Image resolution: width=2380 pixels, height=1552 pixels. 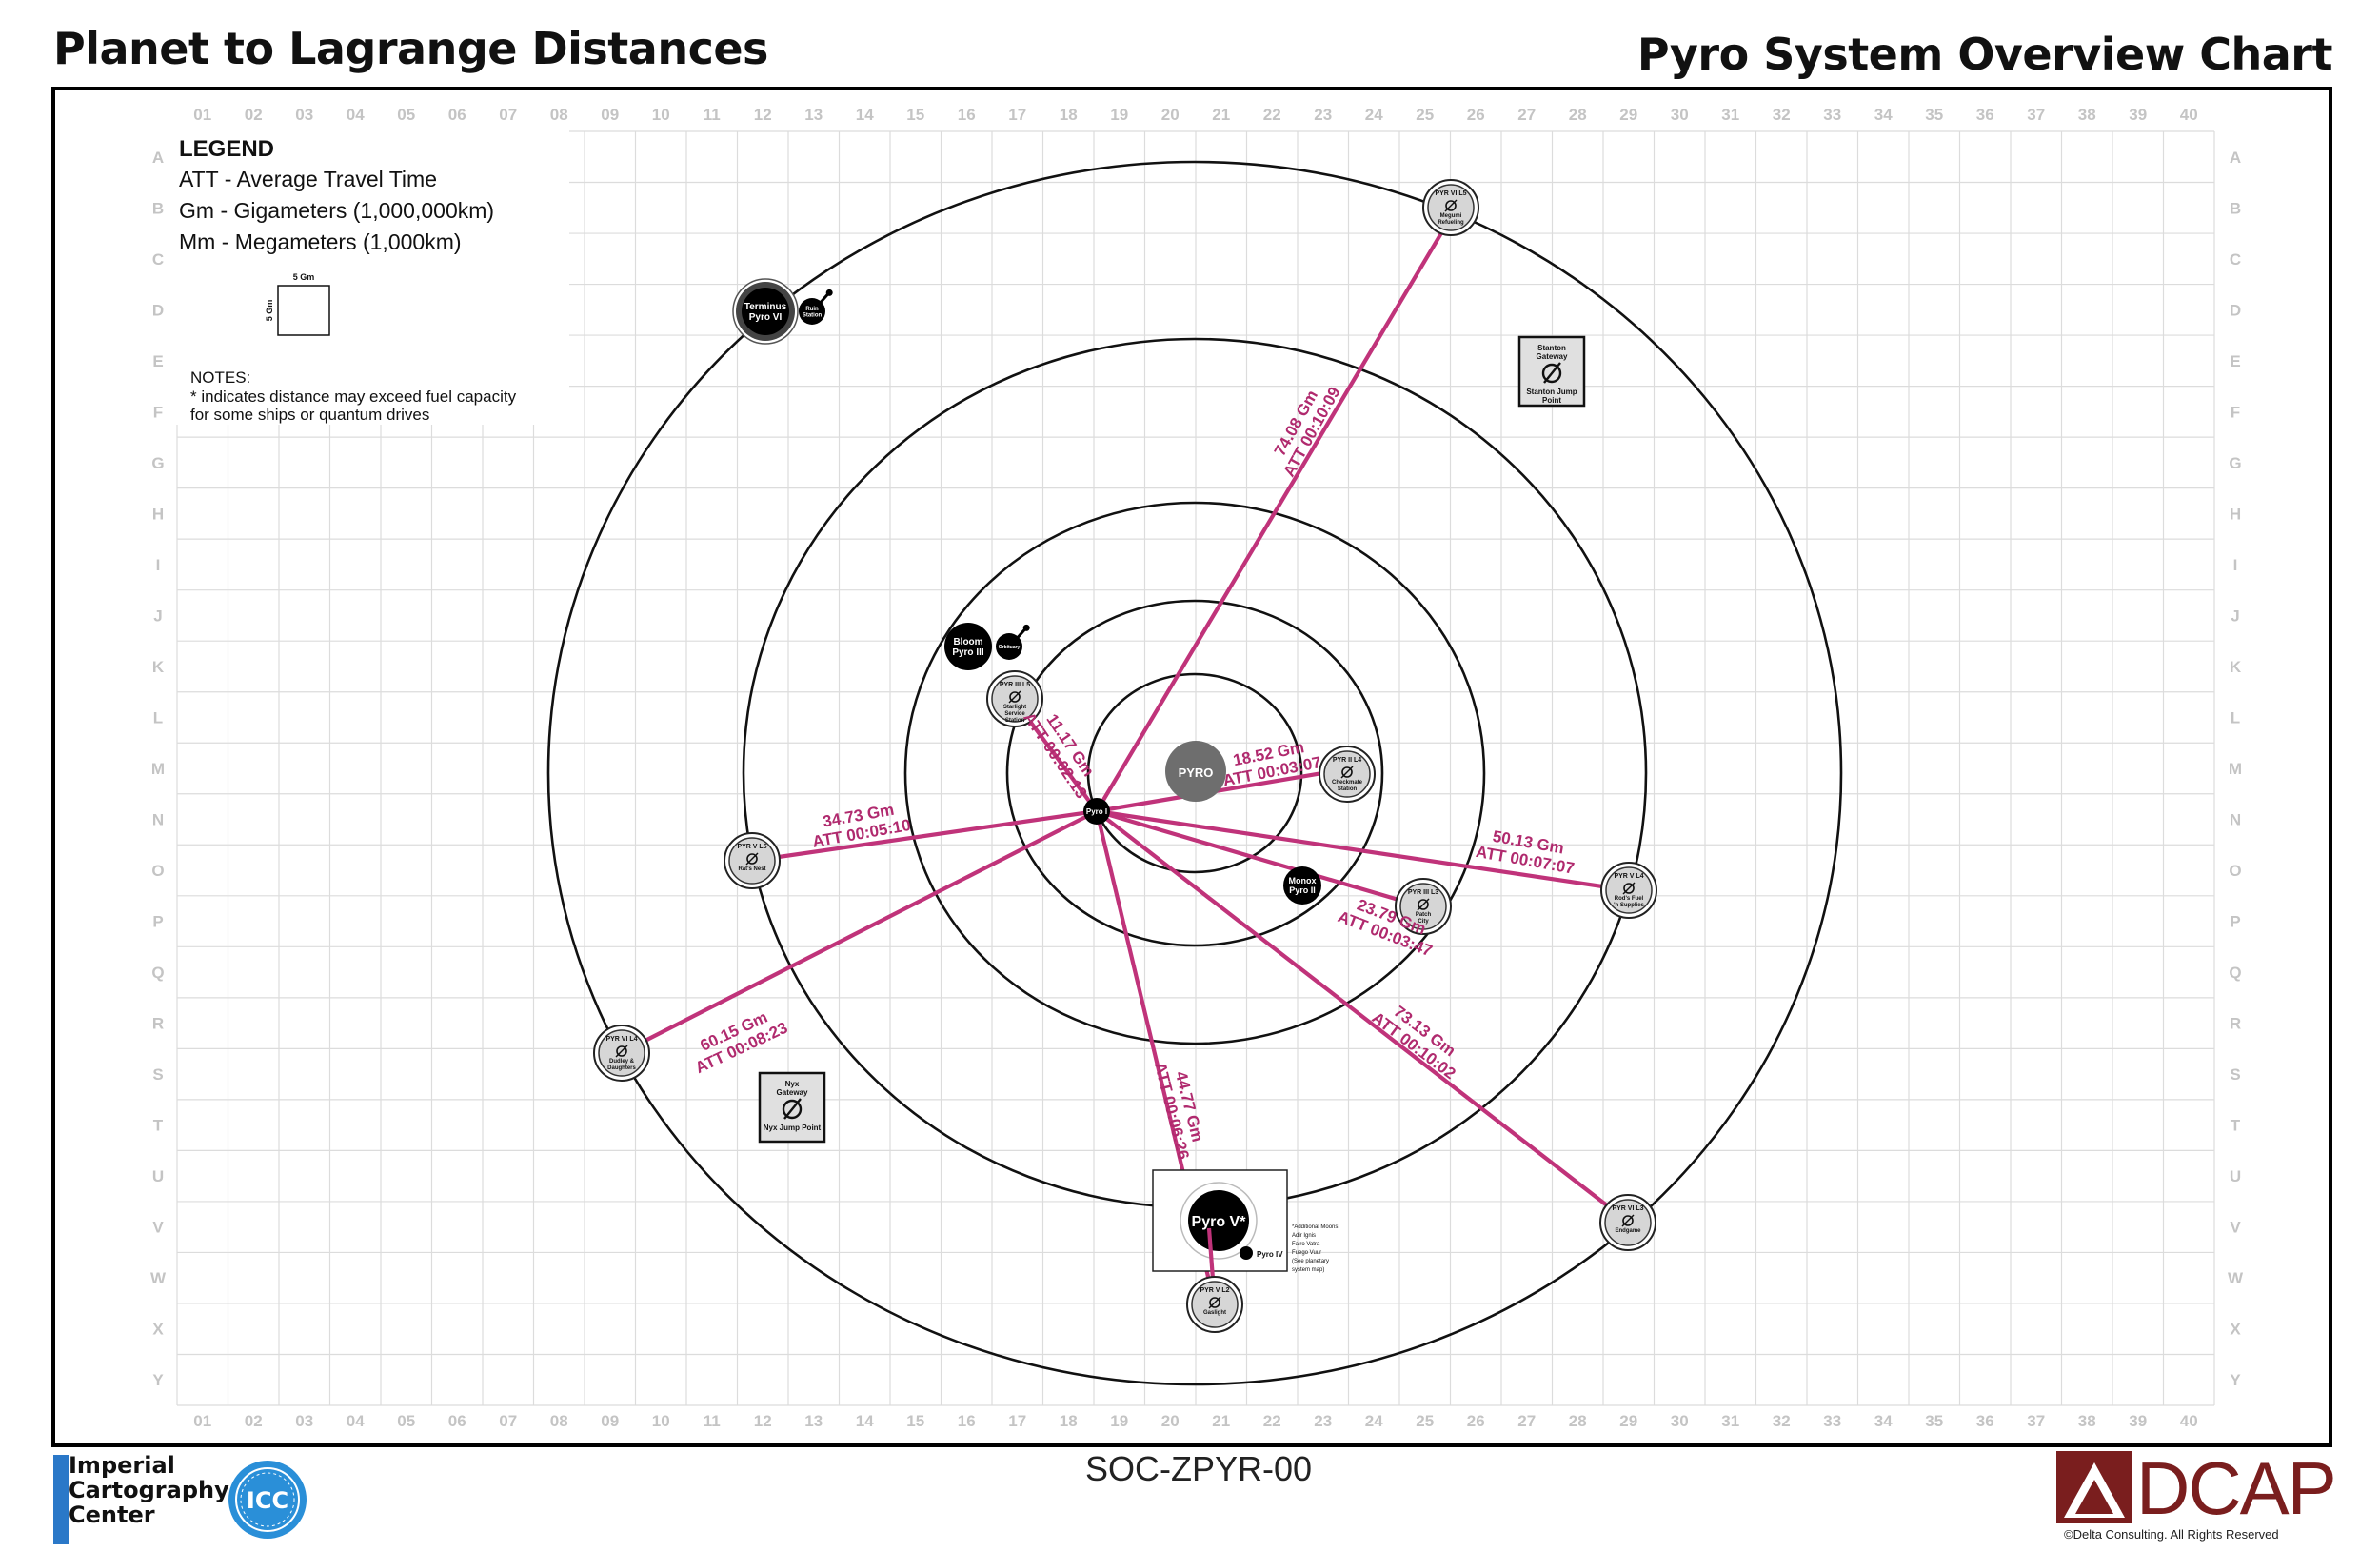 What do you see at coordinates (1832, 115) in the screenshot?
I see `column-label: 33` at bounding box center [1832, 115].